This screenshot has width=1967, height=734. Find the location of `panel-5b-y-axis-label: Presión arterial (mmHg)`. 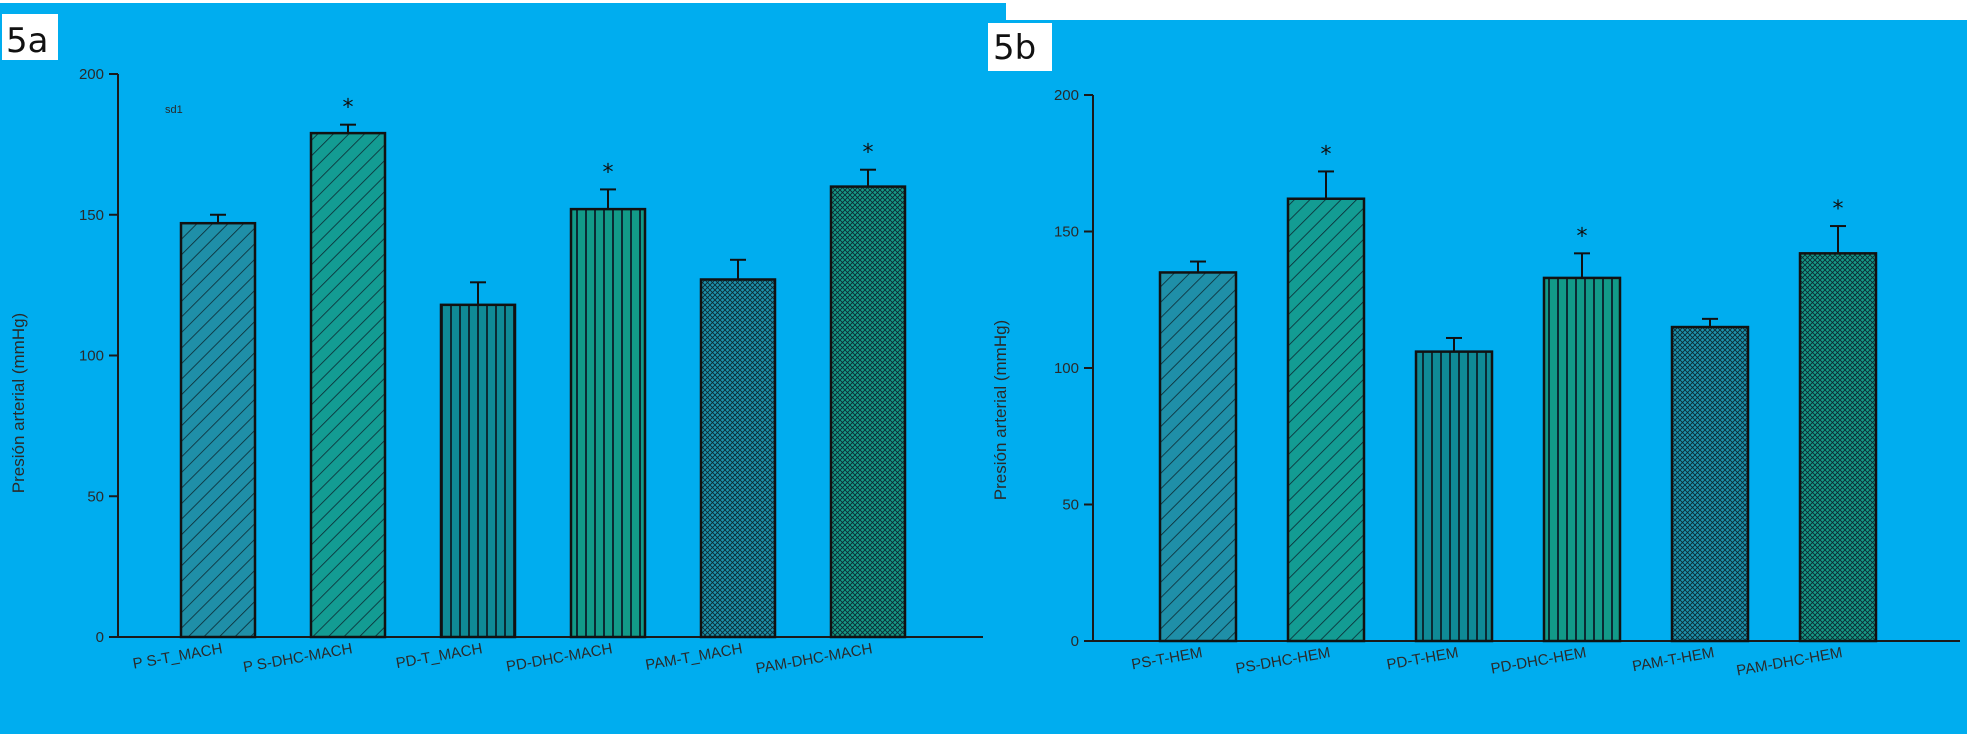

panel-5b-y-axis-label: Presión arterial (mmHg) is located at coordinates (1000, 410).